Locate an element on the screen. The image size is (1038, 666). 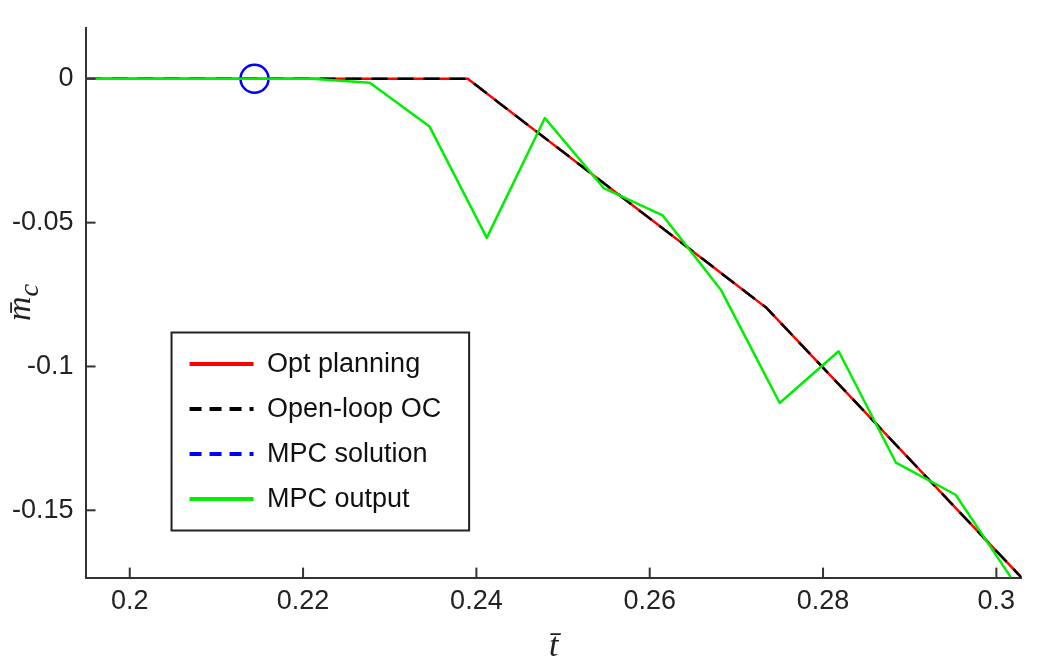
x-tick-label: 0.2 is located at coordinates (129, 600).